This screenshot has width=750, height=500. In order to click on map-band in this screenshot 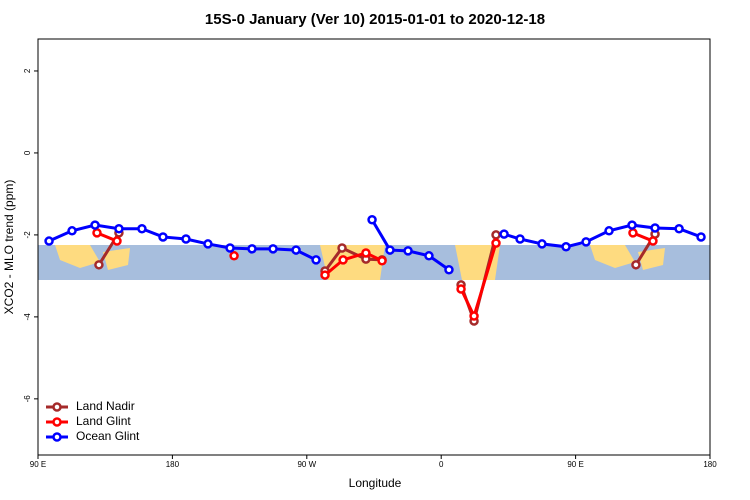, I will do `click(374, 262)`.